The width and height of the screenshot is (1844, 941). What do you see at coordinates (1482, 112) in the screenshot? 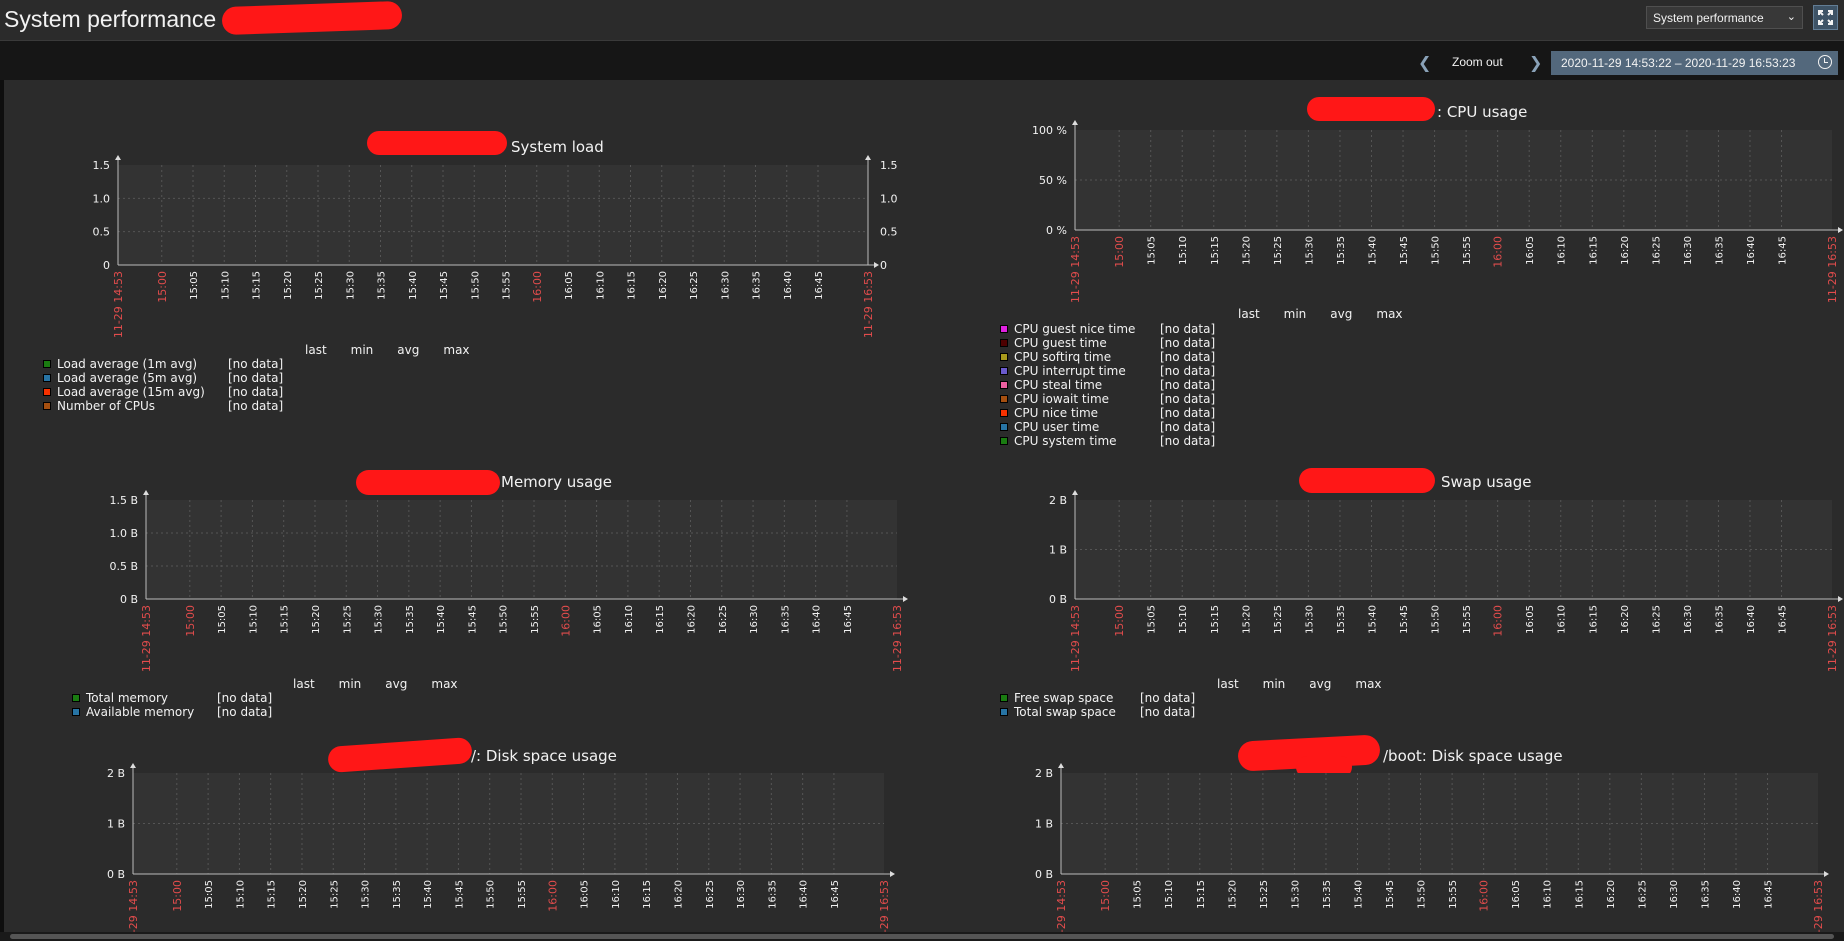
I see `graph-title-cpu-usage: : CPU usage` at bounding box center [1482, 112].